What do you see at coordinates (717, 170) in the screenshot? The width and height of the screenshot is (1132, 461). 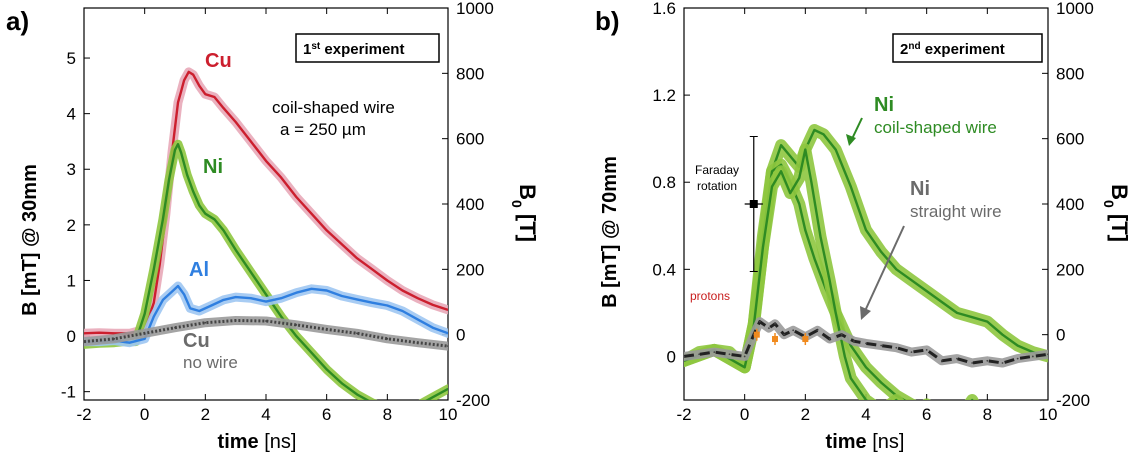 I see `annotation-faraday: Faraday` at bounding box center [717, 170].